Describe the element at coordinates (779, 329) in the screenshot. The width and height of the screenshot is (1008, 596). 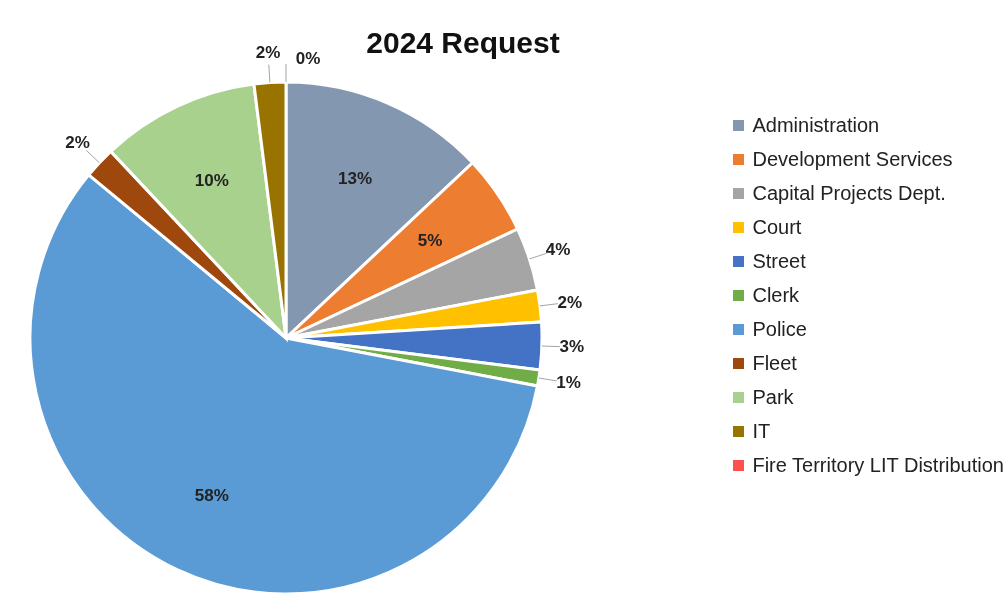
I see `legend-label: Police` at that location.